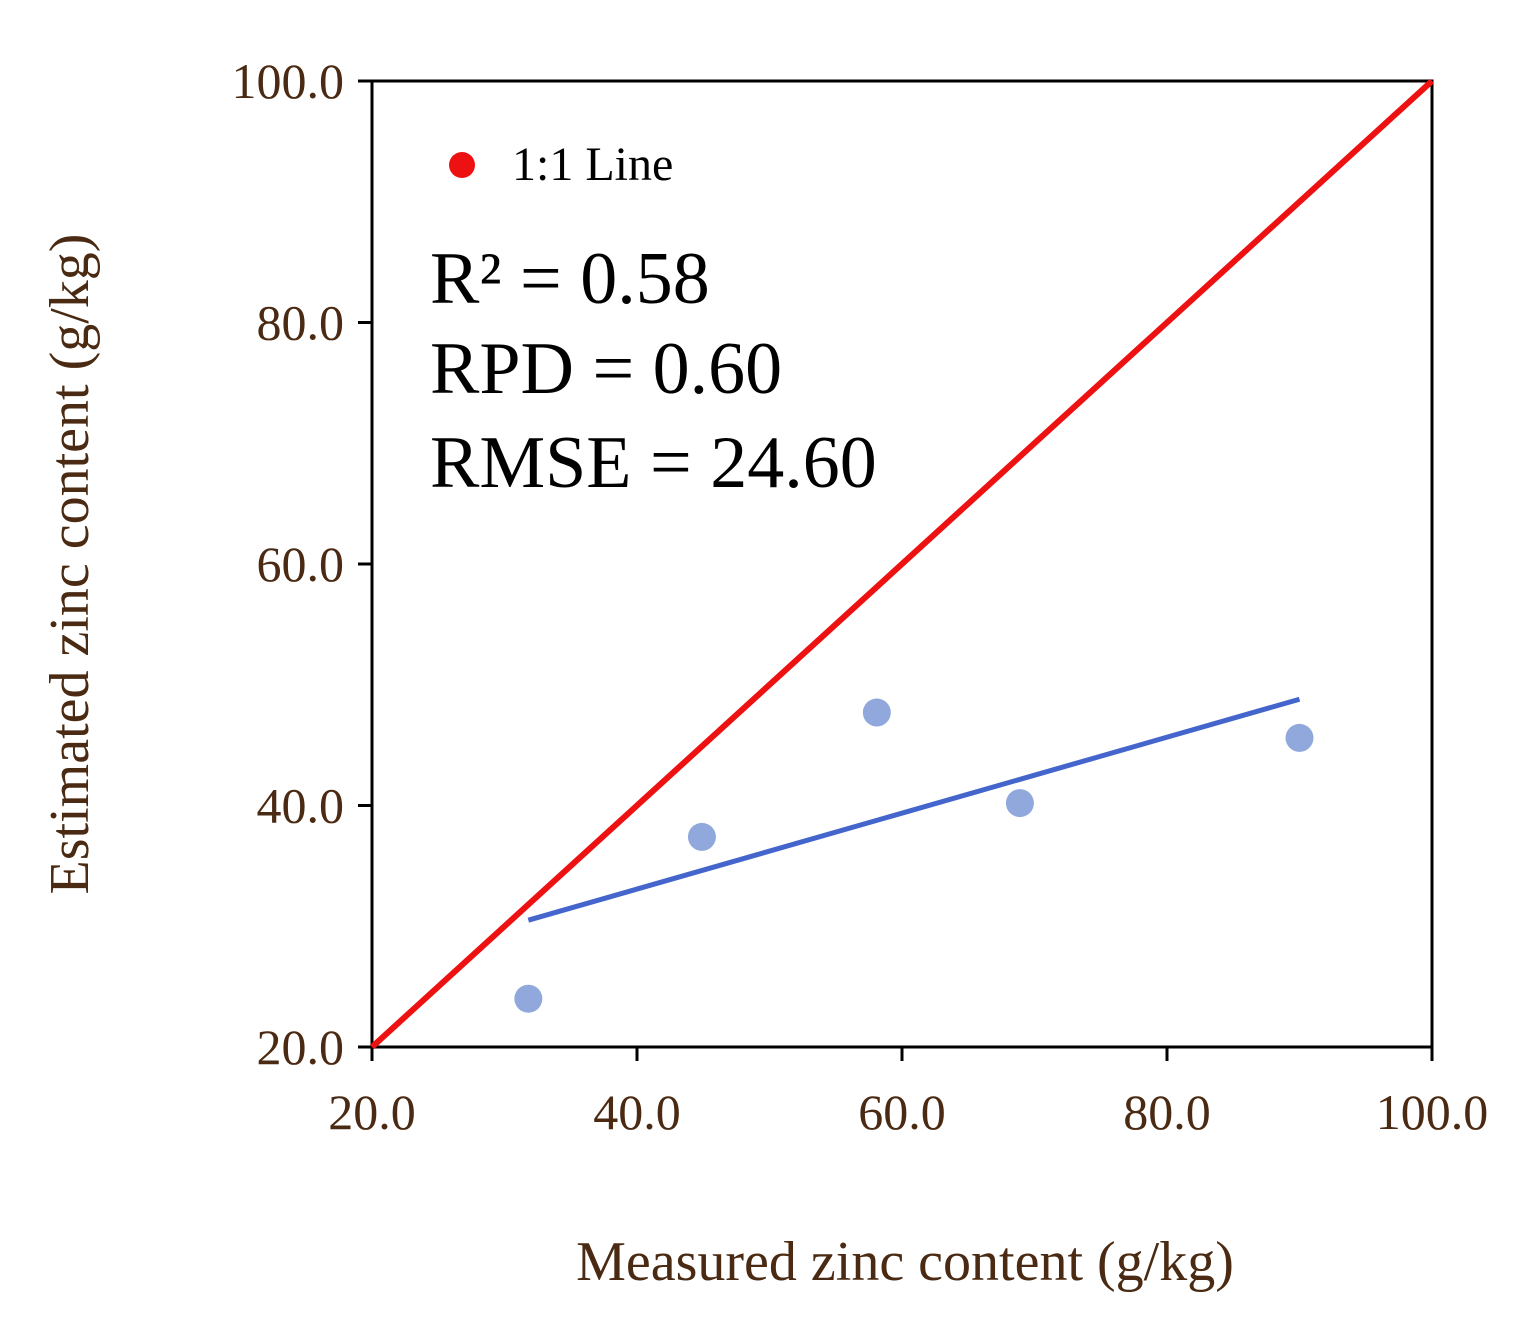  I want to click on rmse-annotation: RMSE = 24.60, so click(653, 463).